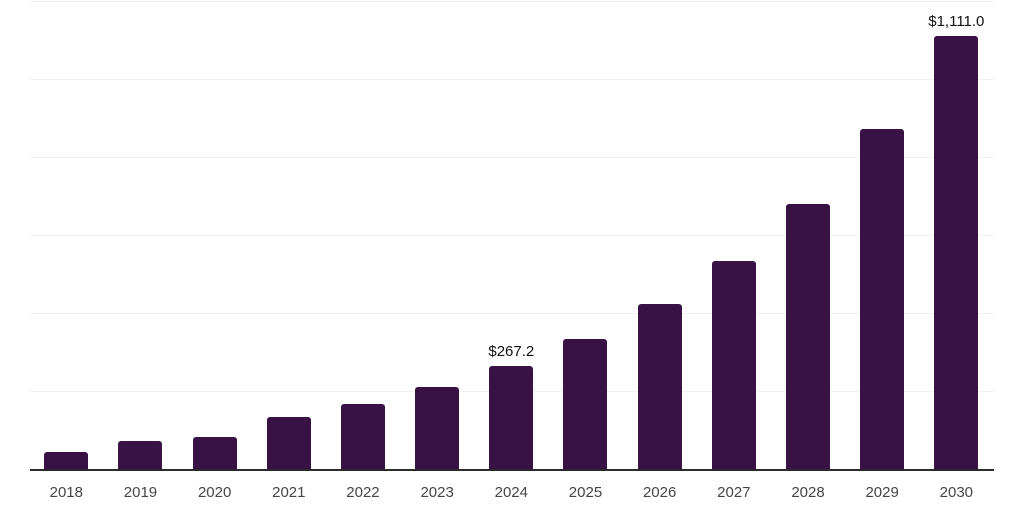 The image size is (1024, 512). I want to click on x-tick-label-2025: 2025, so click(585, 492).